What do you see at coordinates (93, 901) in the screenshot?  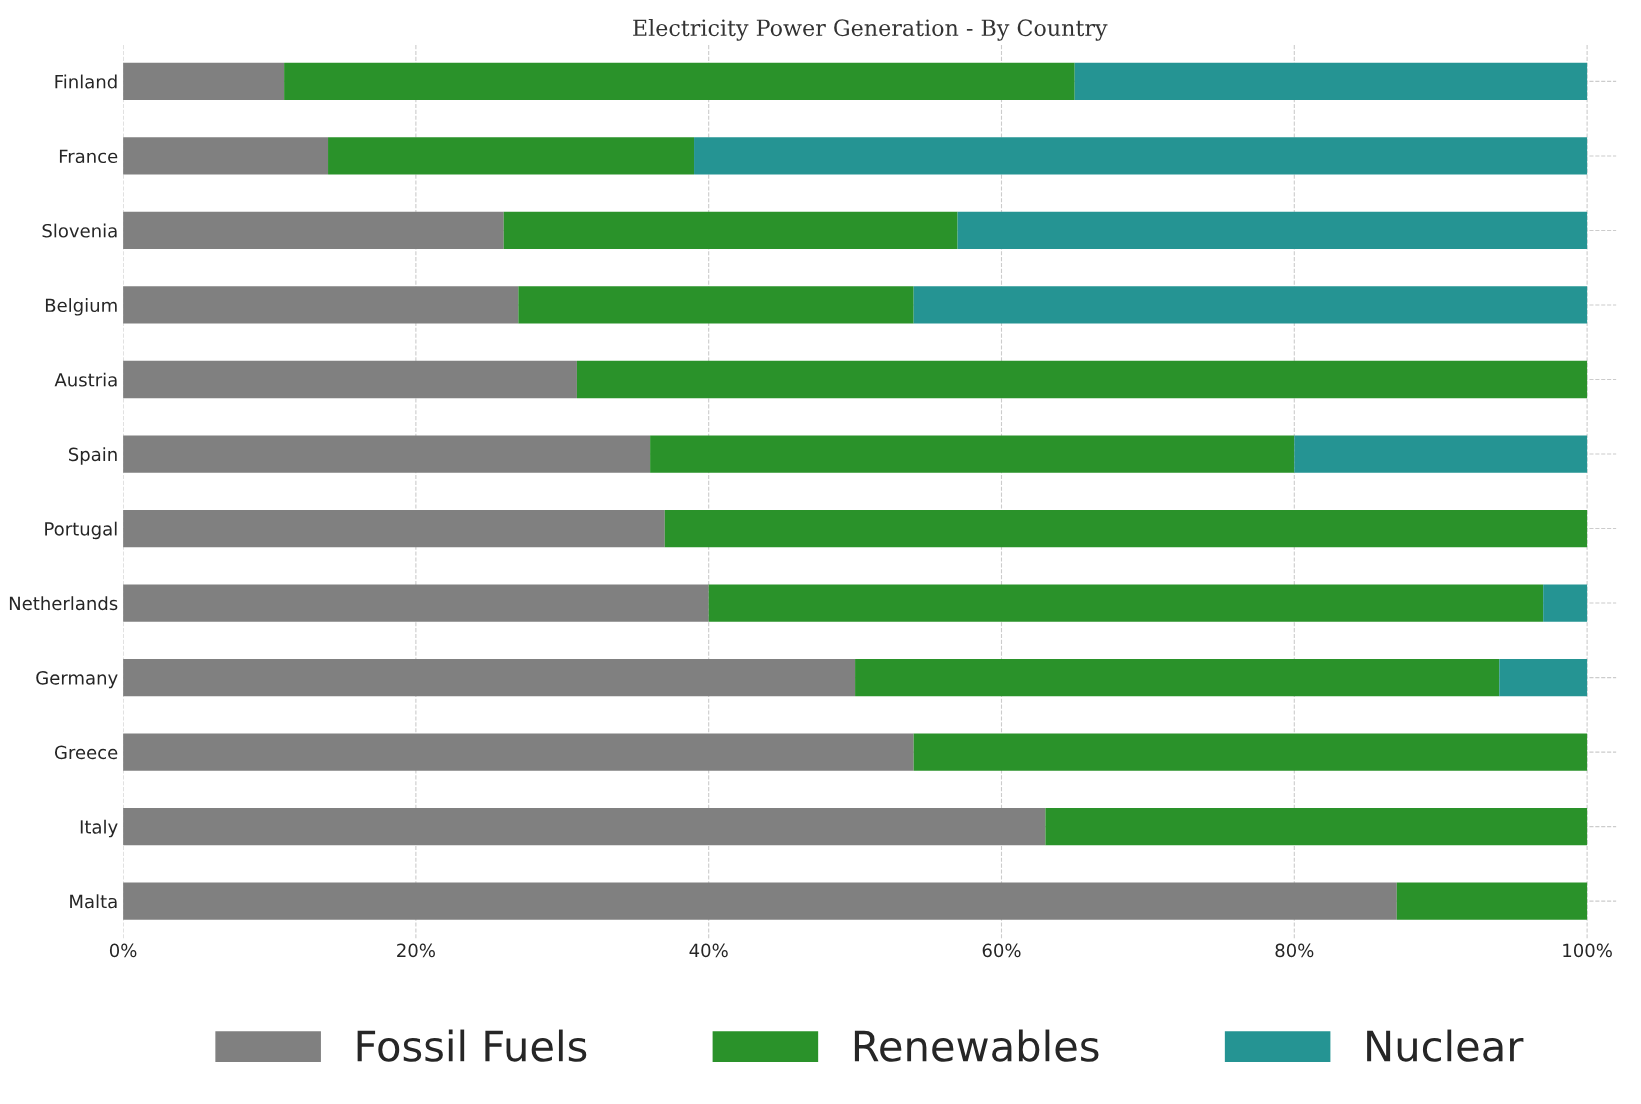 I see `y-tick-label: Malta` at bounding box center [93, 901].